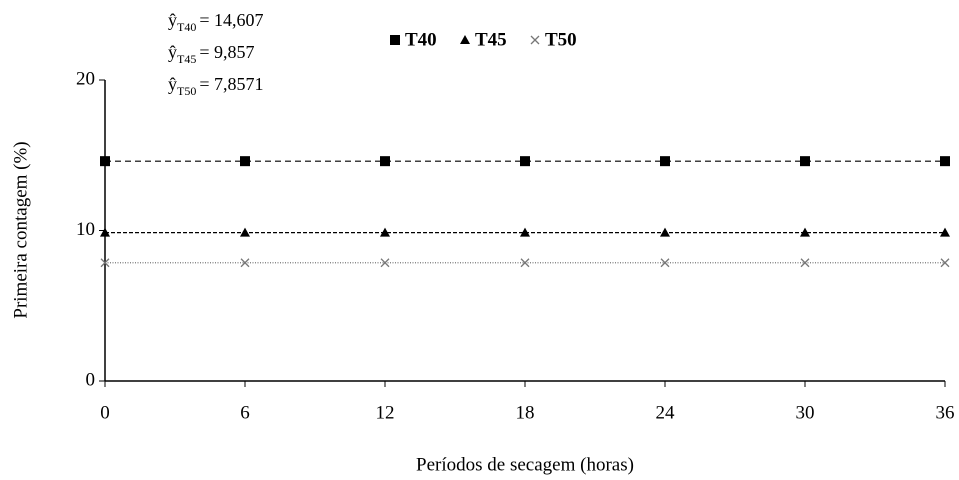  I want to click on equation-subscript: T50, so click(186, 91).